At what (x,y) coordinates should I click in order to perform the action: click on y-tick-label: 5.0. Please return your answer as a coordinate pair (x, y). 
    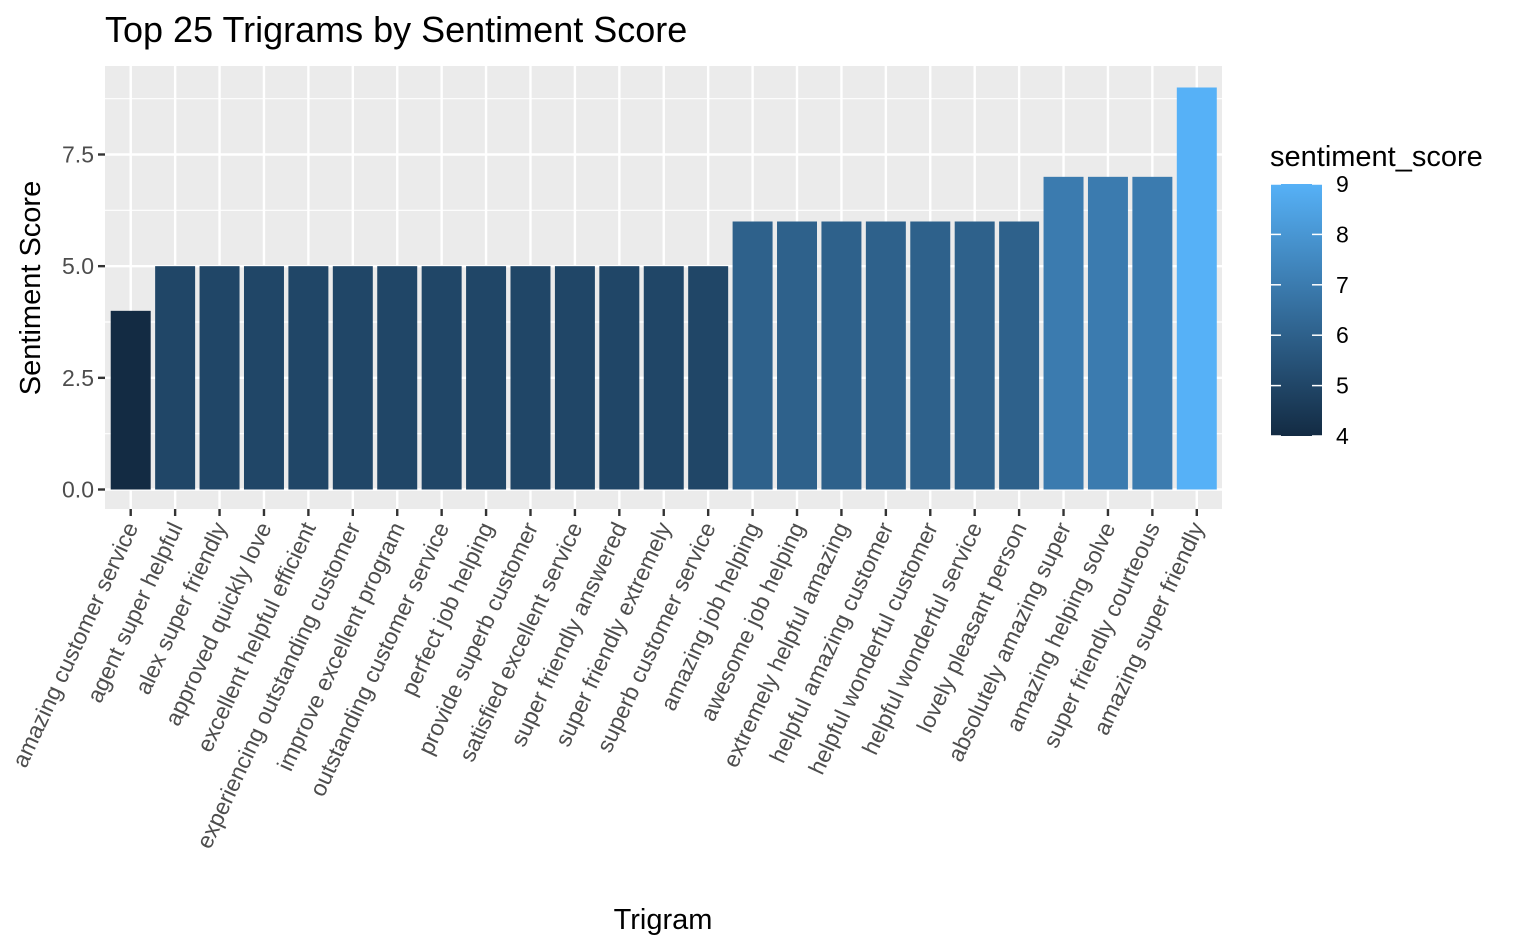
    Looking at the image, I should click on (78, 266).